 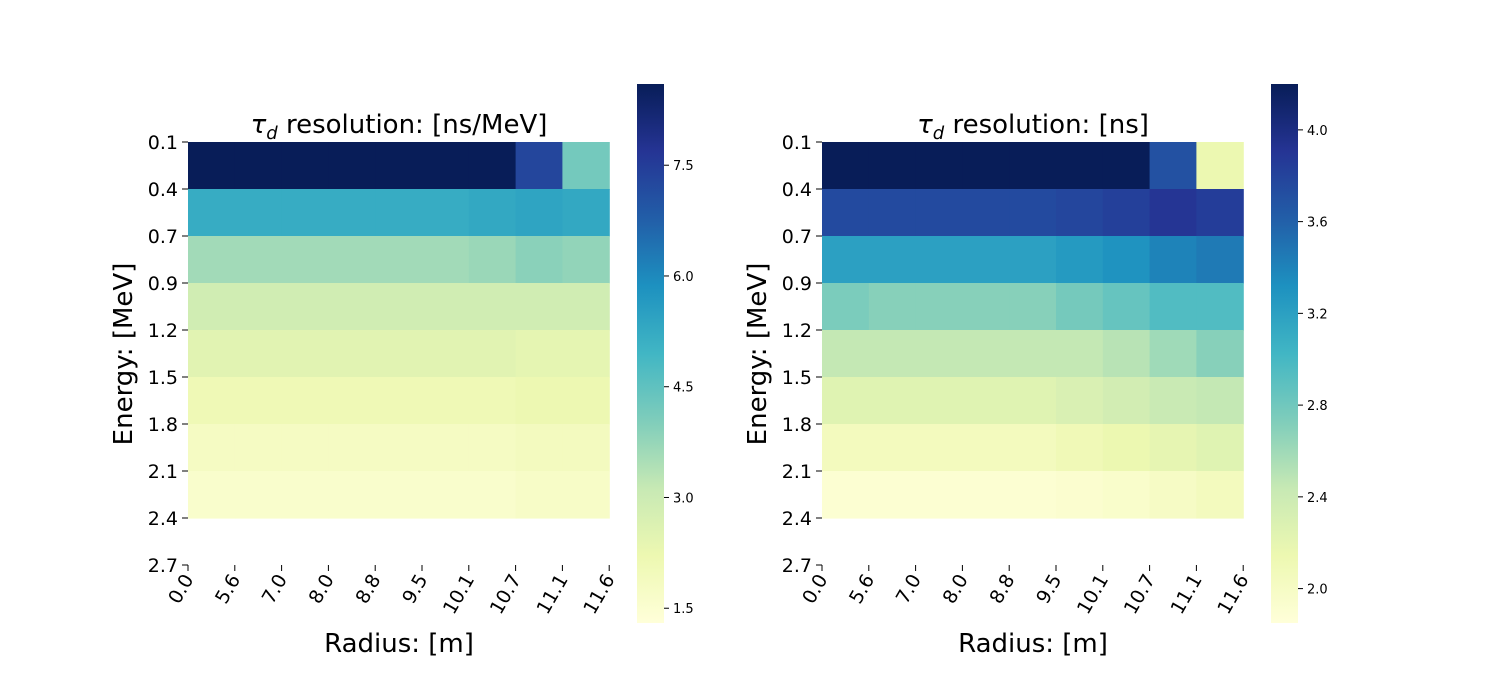 I want to click on y-tick-label: 2.4, so click(x=797, y=519).